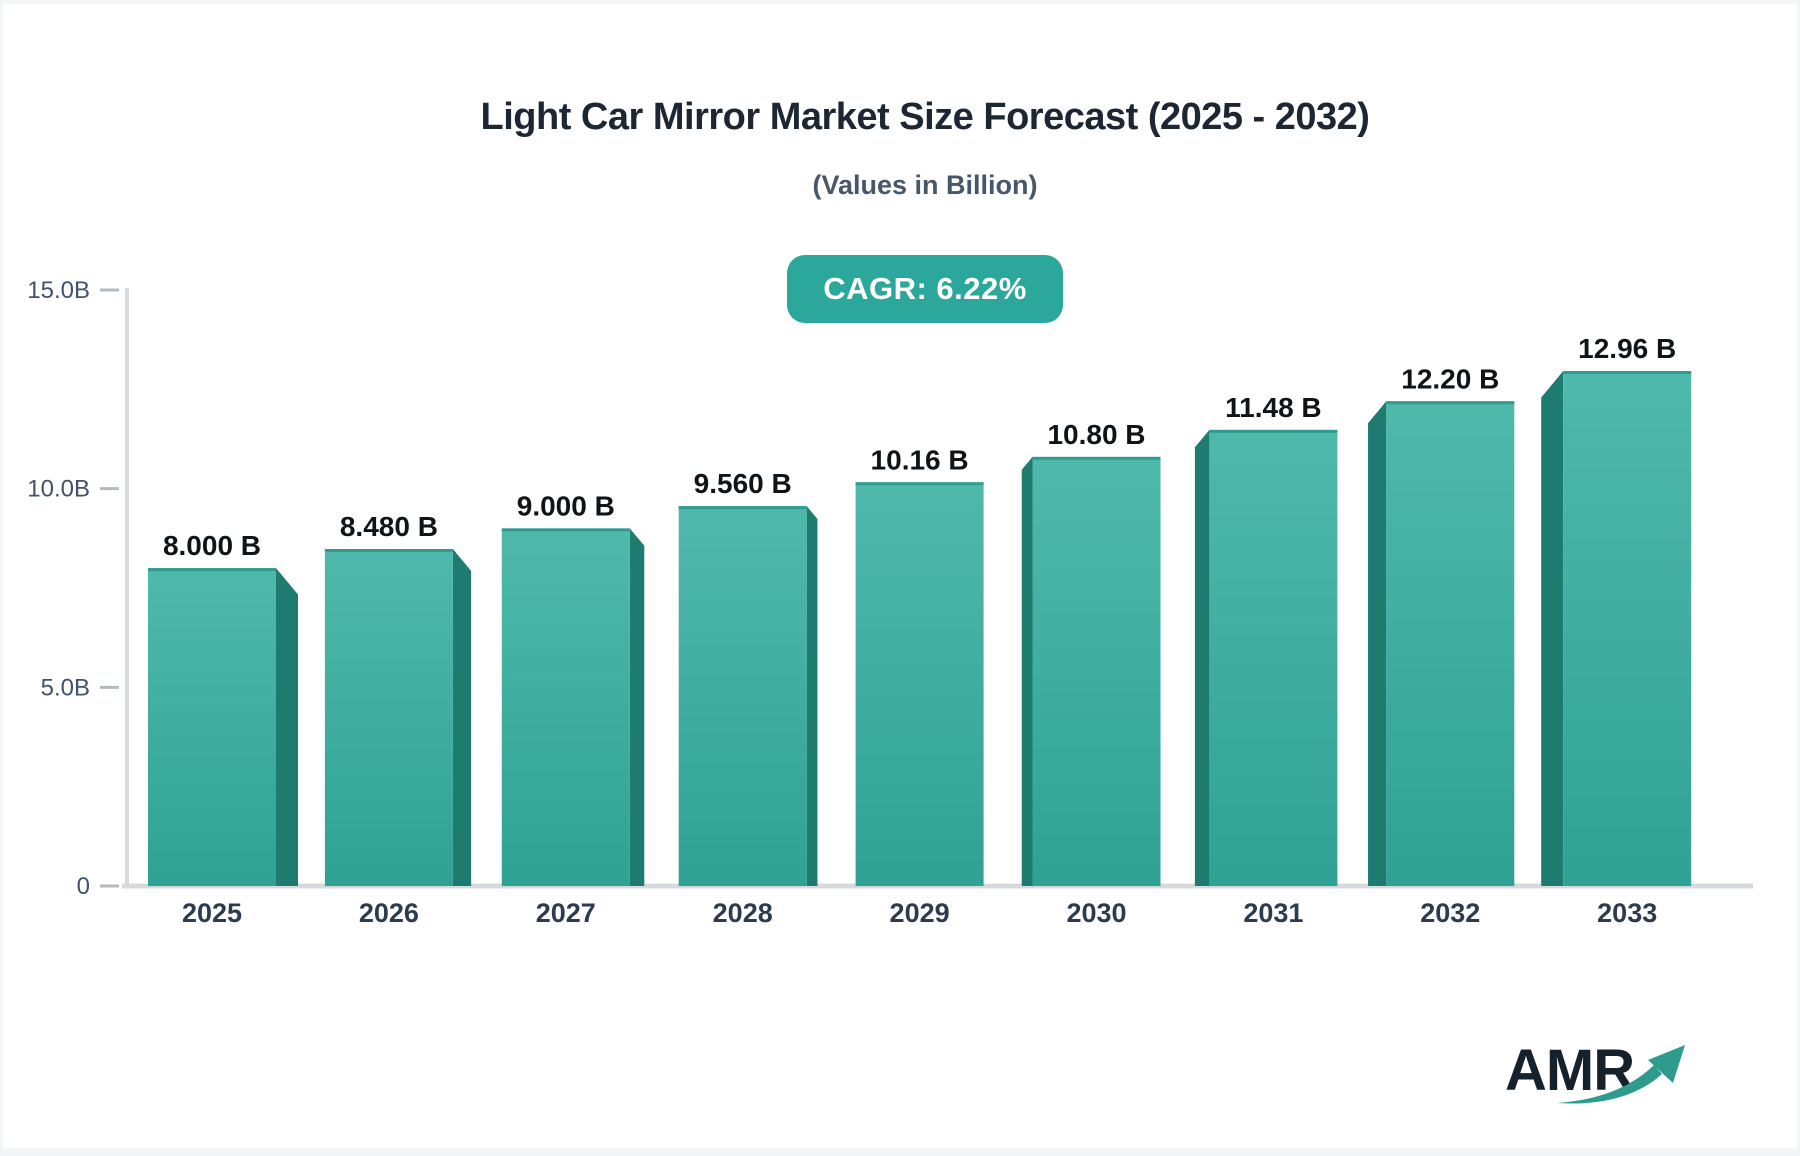 The width and height of the screenshot is (1800, 1156). I want to click on chart-subtitle: (Values in Billion), so click(925, 185).